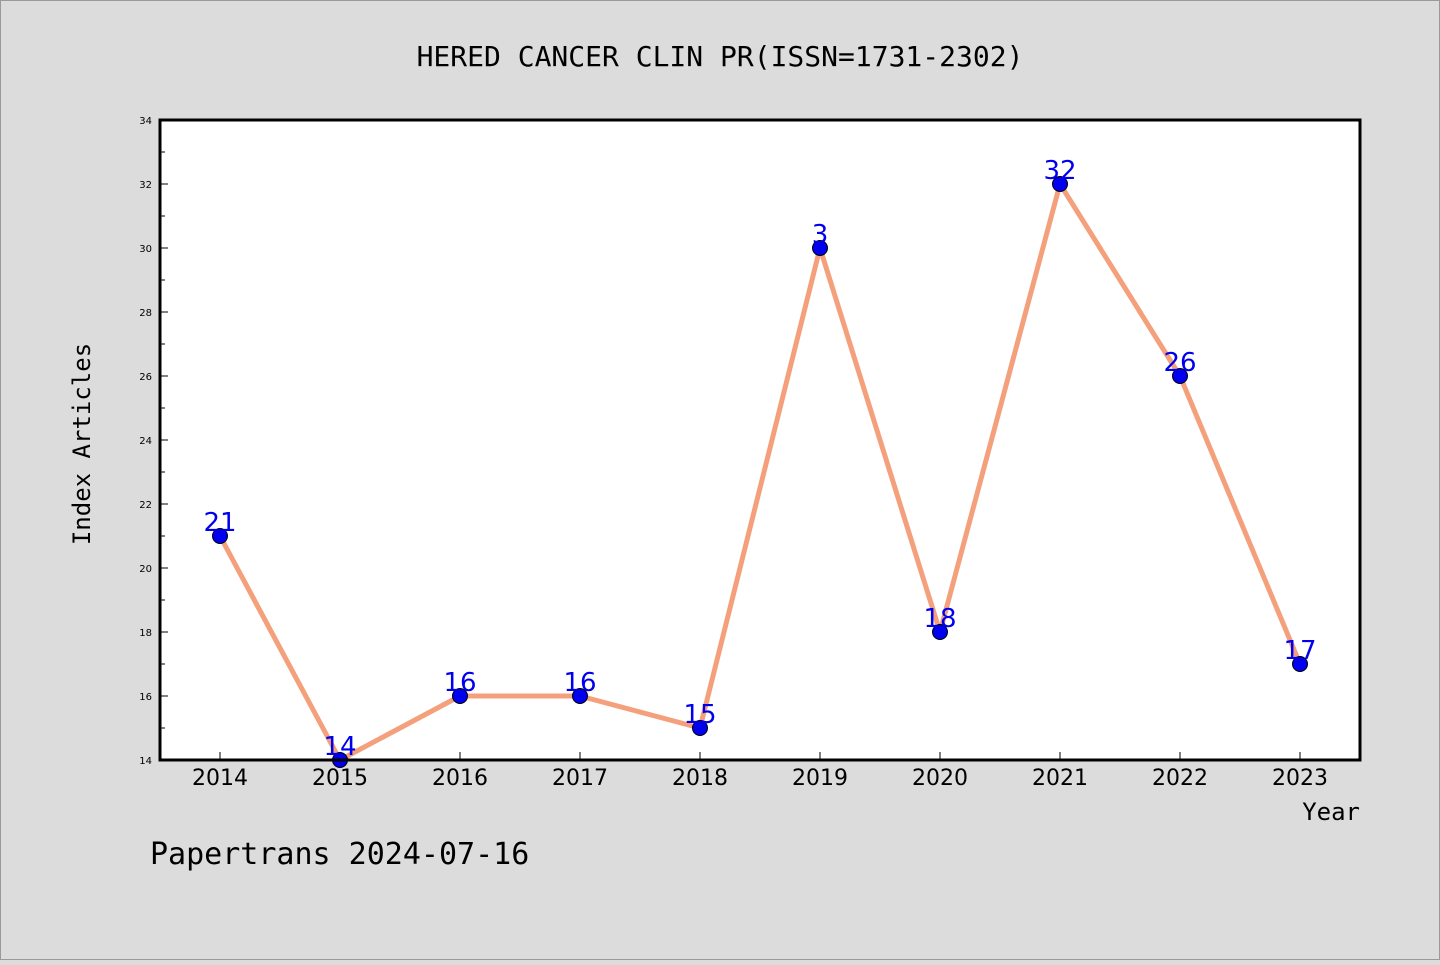 This screenshot has height=965, width=1440. Describe the element at coordinates (145, 185) in the screenshot. I see `y-tick-label: 32` at that location.